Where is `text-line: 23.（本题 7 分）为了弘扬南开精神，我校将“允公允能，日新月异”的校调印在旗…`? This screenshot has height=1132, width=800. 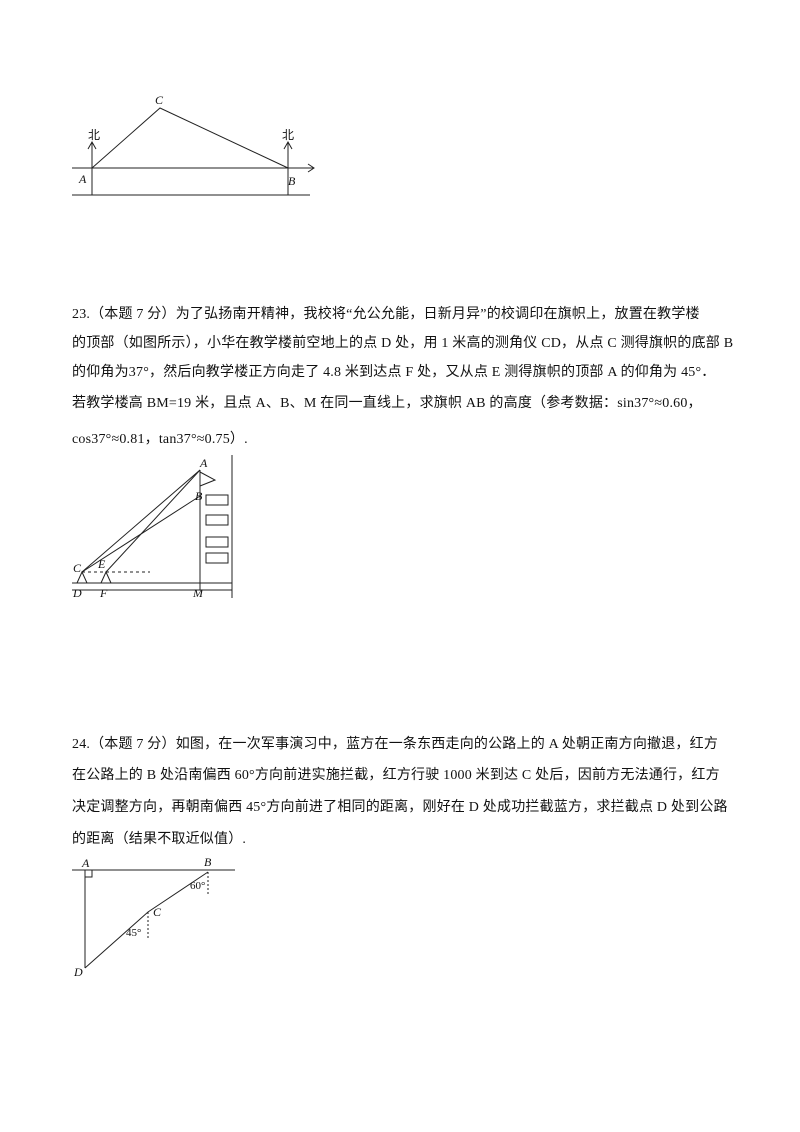 text-line: 23.（本题 7 分）为了弘扬南开精神，我校将“允公允能，日新月异”的校调印在旗… is located at coordinates (386, 314).